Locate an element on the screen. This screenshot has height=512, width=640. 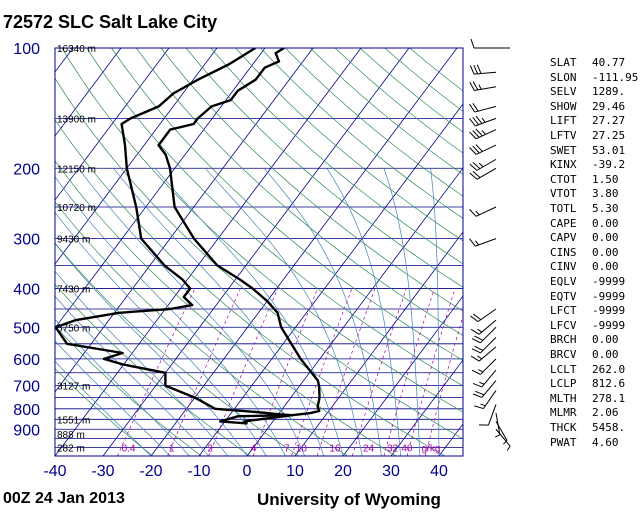
index-row: SELV 1289. is located at coordinates (587, 91).